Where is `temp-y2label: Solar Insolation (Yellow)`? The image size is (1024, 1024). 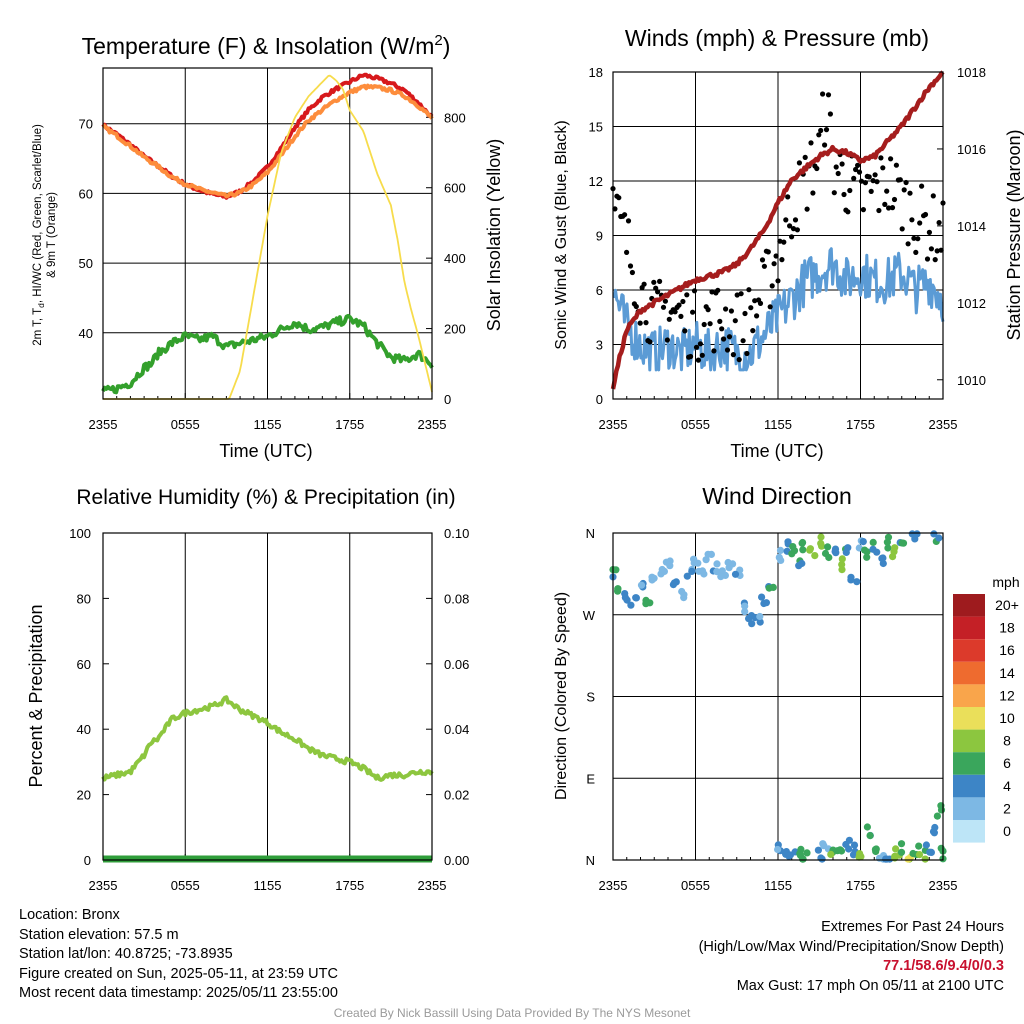 temp-y2label: Solar Insolation (Yellow) is located at coordinates (494, 235).